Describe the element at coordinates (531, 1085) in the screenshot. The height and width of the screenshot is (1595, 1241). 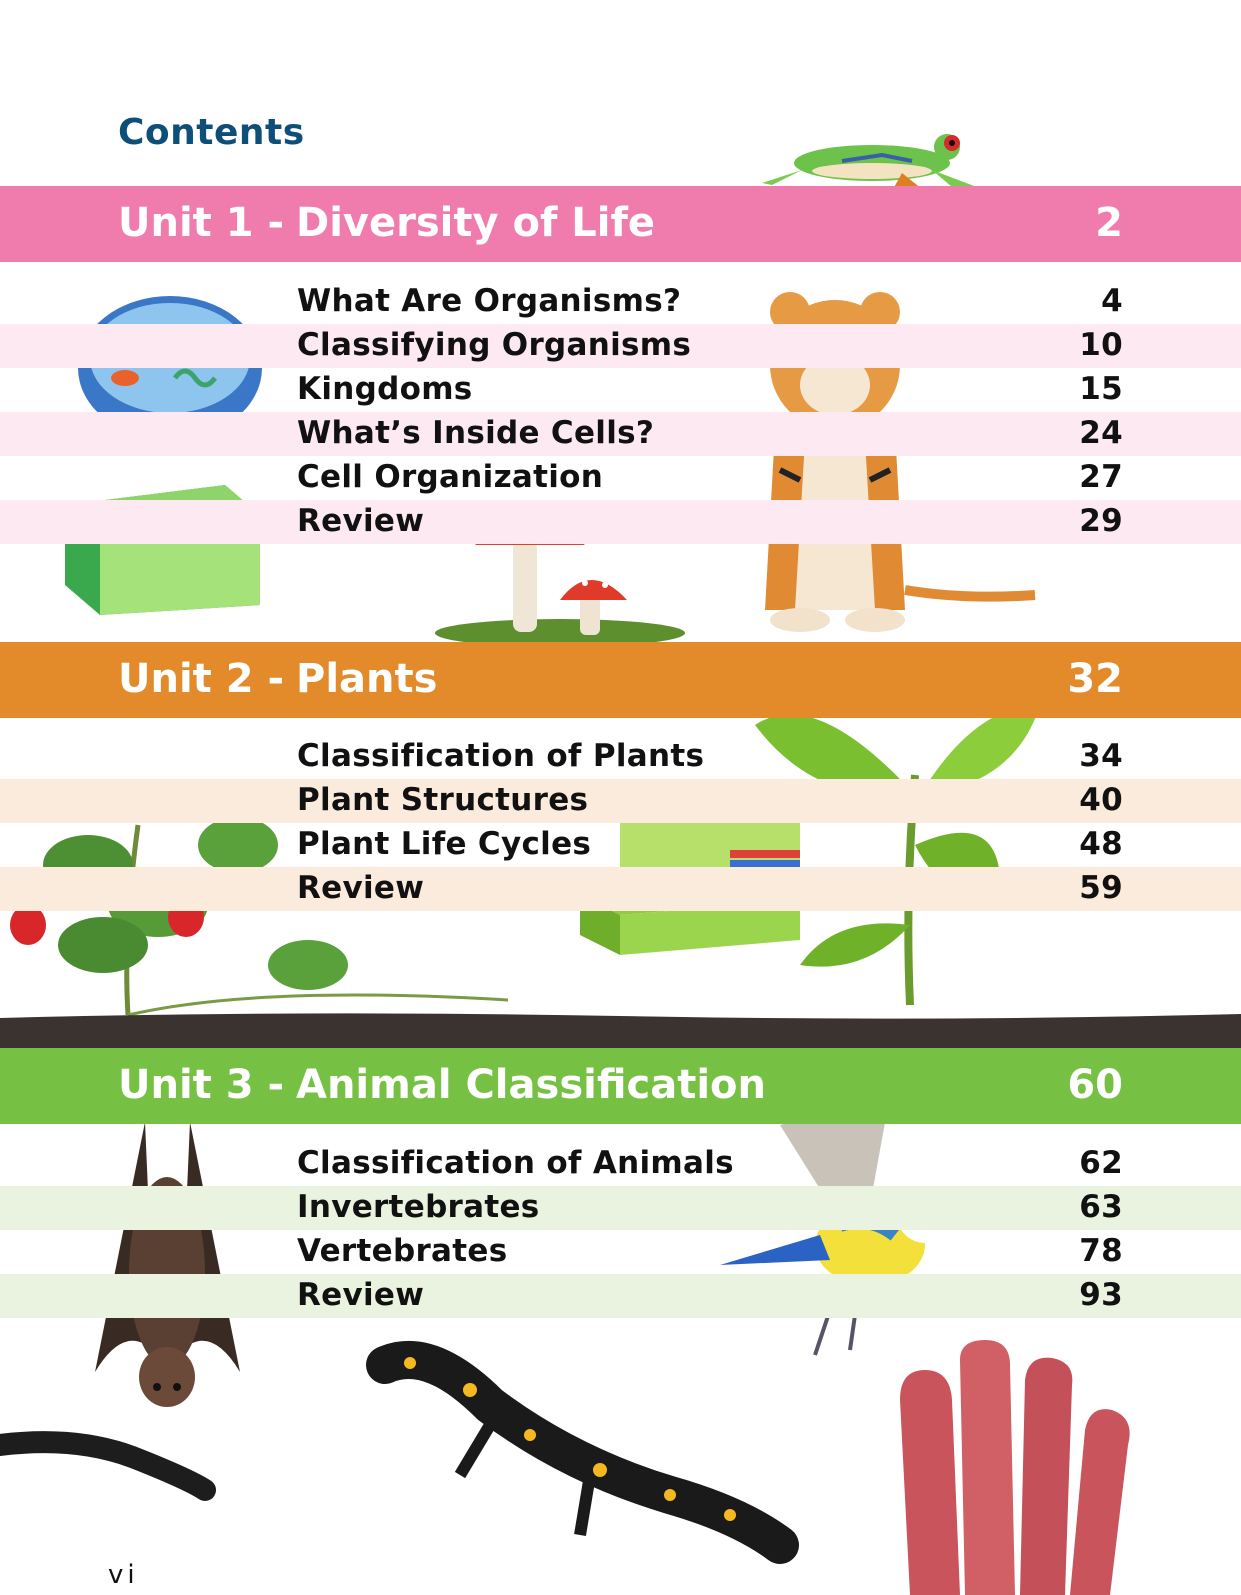
I see `unit-name: Animal Classification` at that location.